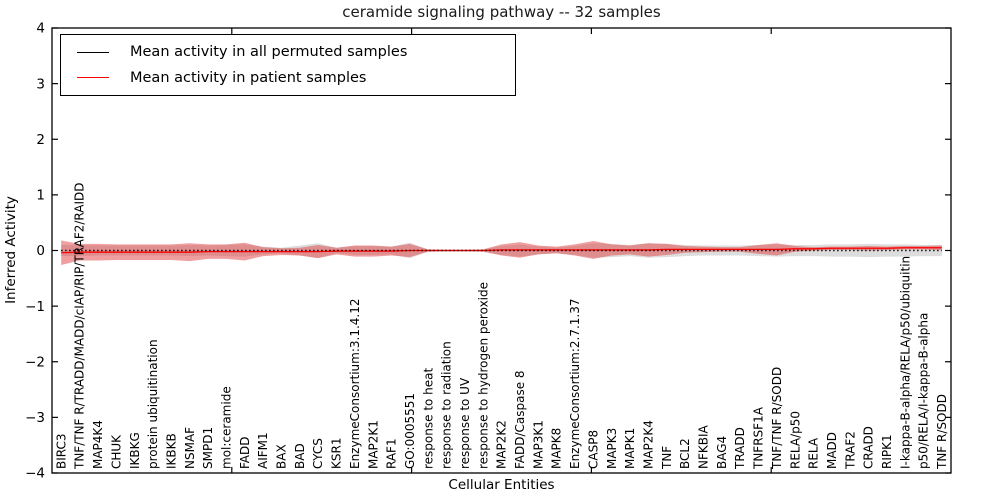 This screenshot has height=500, width=1000. Describe the element at coordinates (759, 438) in the screenshot. I see `entity-label: TNFRSF1A` at that location.